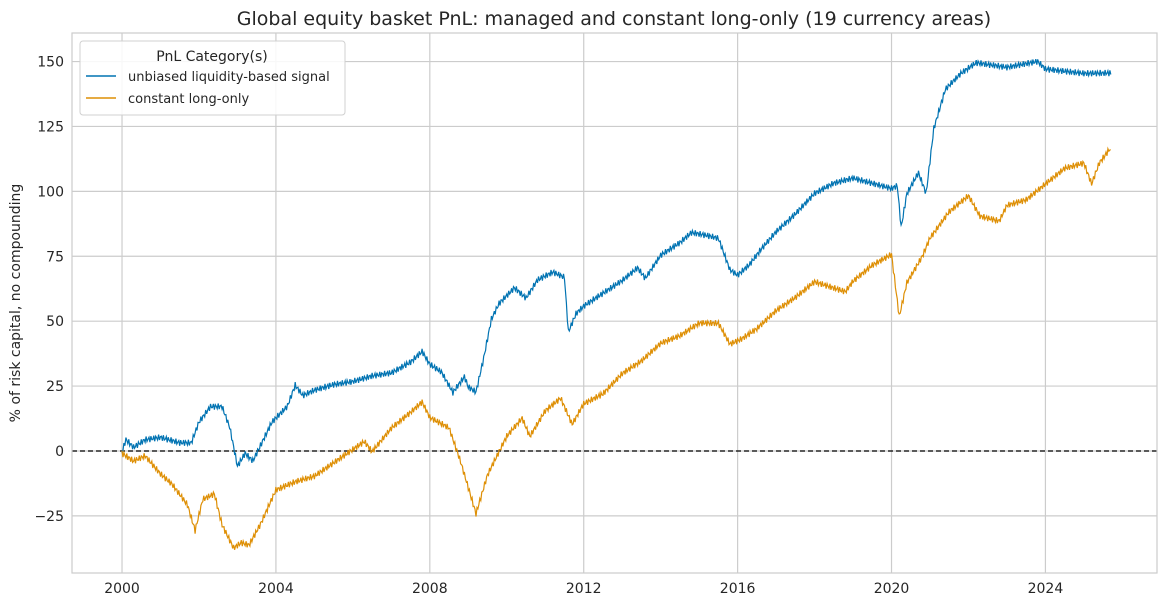 This screenshot has width=1166, height=615. Describe the element at coordinates (212, 57) in the screenshot. I see `legend-title: PnL Category(s)` at that location.